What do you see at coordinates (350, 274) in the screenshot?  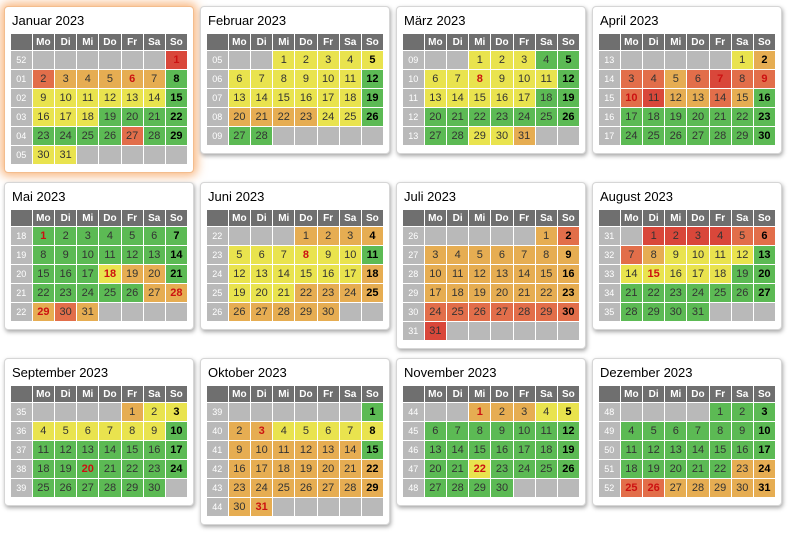 I see `day-cell-17: 17` at bounding box center [350, 274].